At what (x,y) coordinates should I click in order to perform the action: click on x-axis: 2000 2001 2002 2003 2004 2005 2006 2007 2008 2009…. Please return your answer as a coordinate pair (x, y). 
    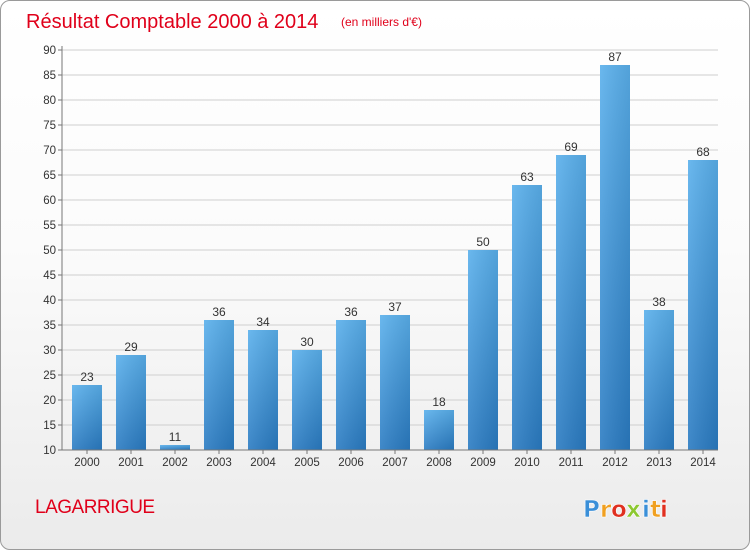
    Looking at the image, I should click on (390, 459).